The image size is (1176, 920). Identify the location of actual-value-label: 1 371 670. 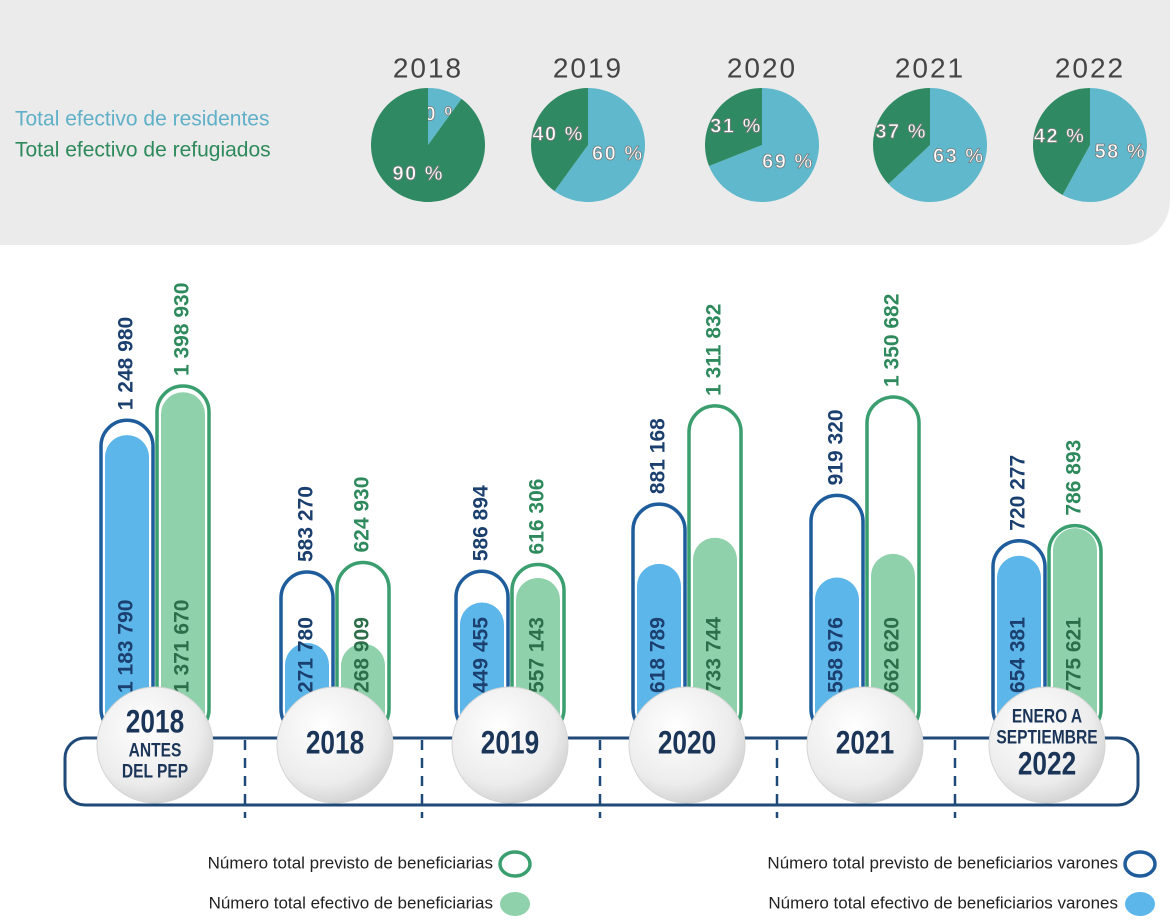
(182, 646).